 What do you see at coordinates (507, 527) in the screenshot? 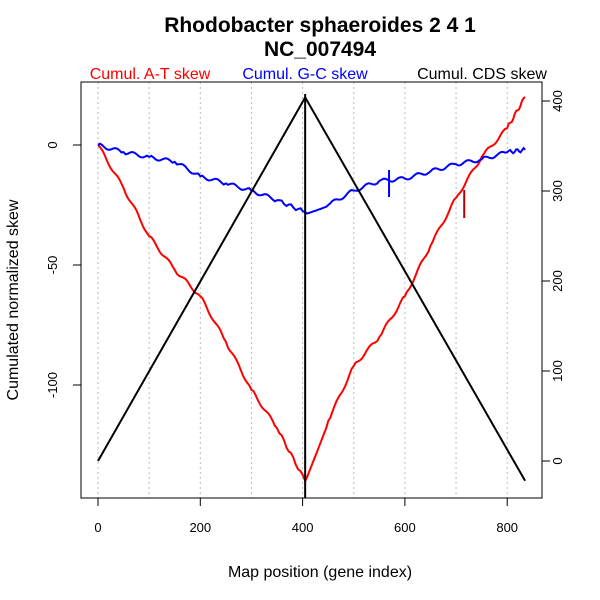
I see `x-tick-label: 800` at bounding box center [507, 527].